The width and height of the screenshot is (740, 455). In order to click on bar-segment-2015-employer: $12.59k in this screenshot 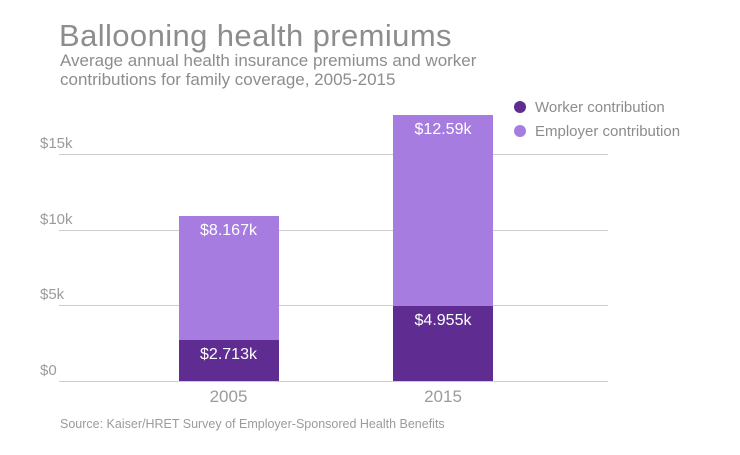, I will do `click(443, 210)`.